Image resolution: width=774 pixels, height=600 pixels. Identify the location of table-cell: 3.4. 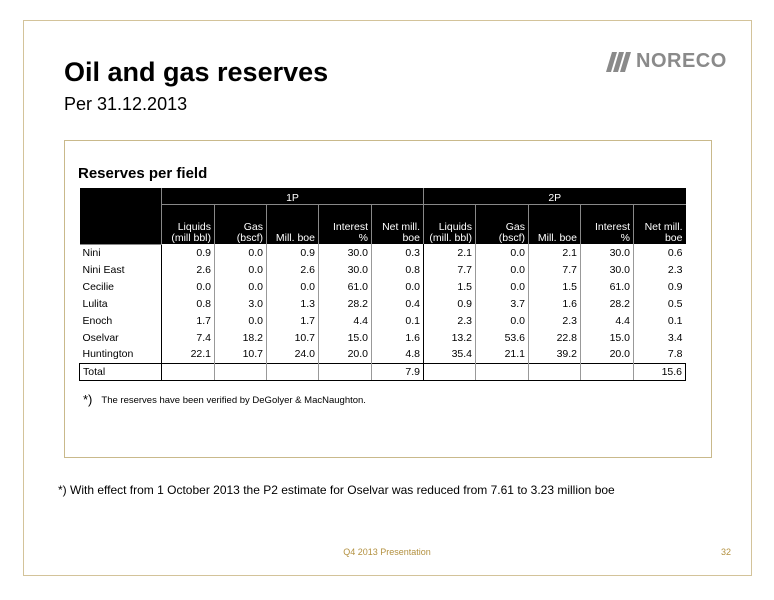
(659, 337).